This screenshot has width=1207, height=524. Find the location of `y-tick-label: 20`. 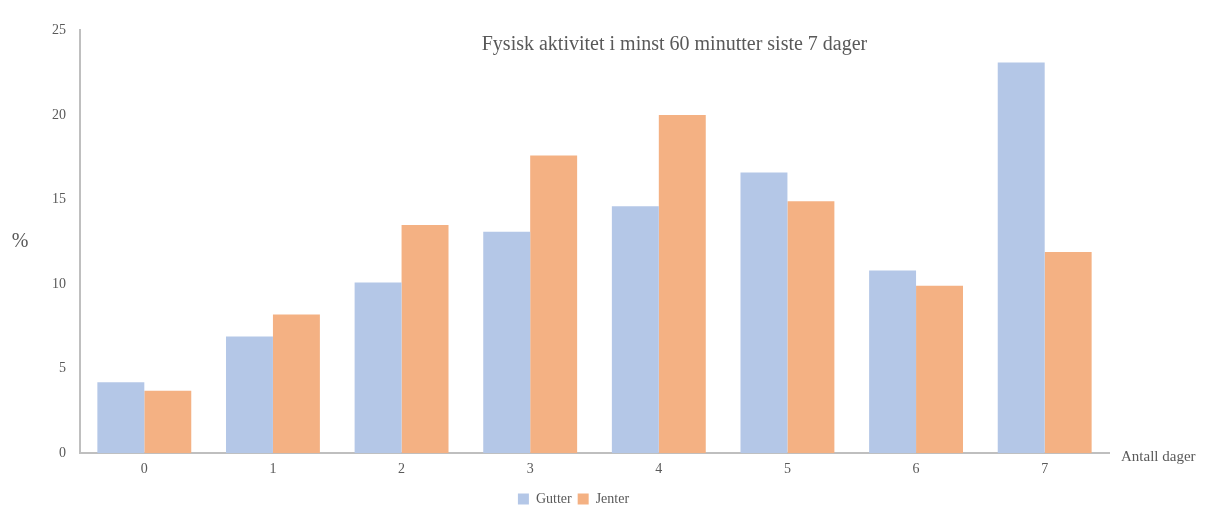

y-tick-label: 20 is located at coordinates (59, 114).